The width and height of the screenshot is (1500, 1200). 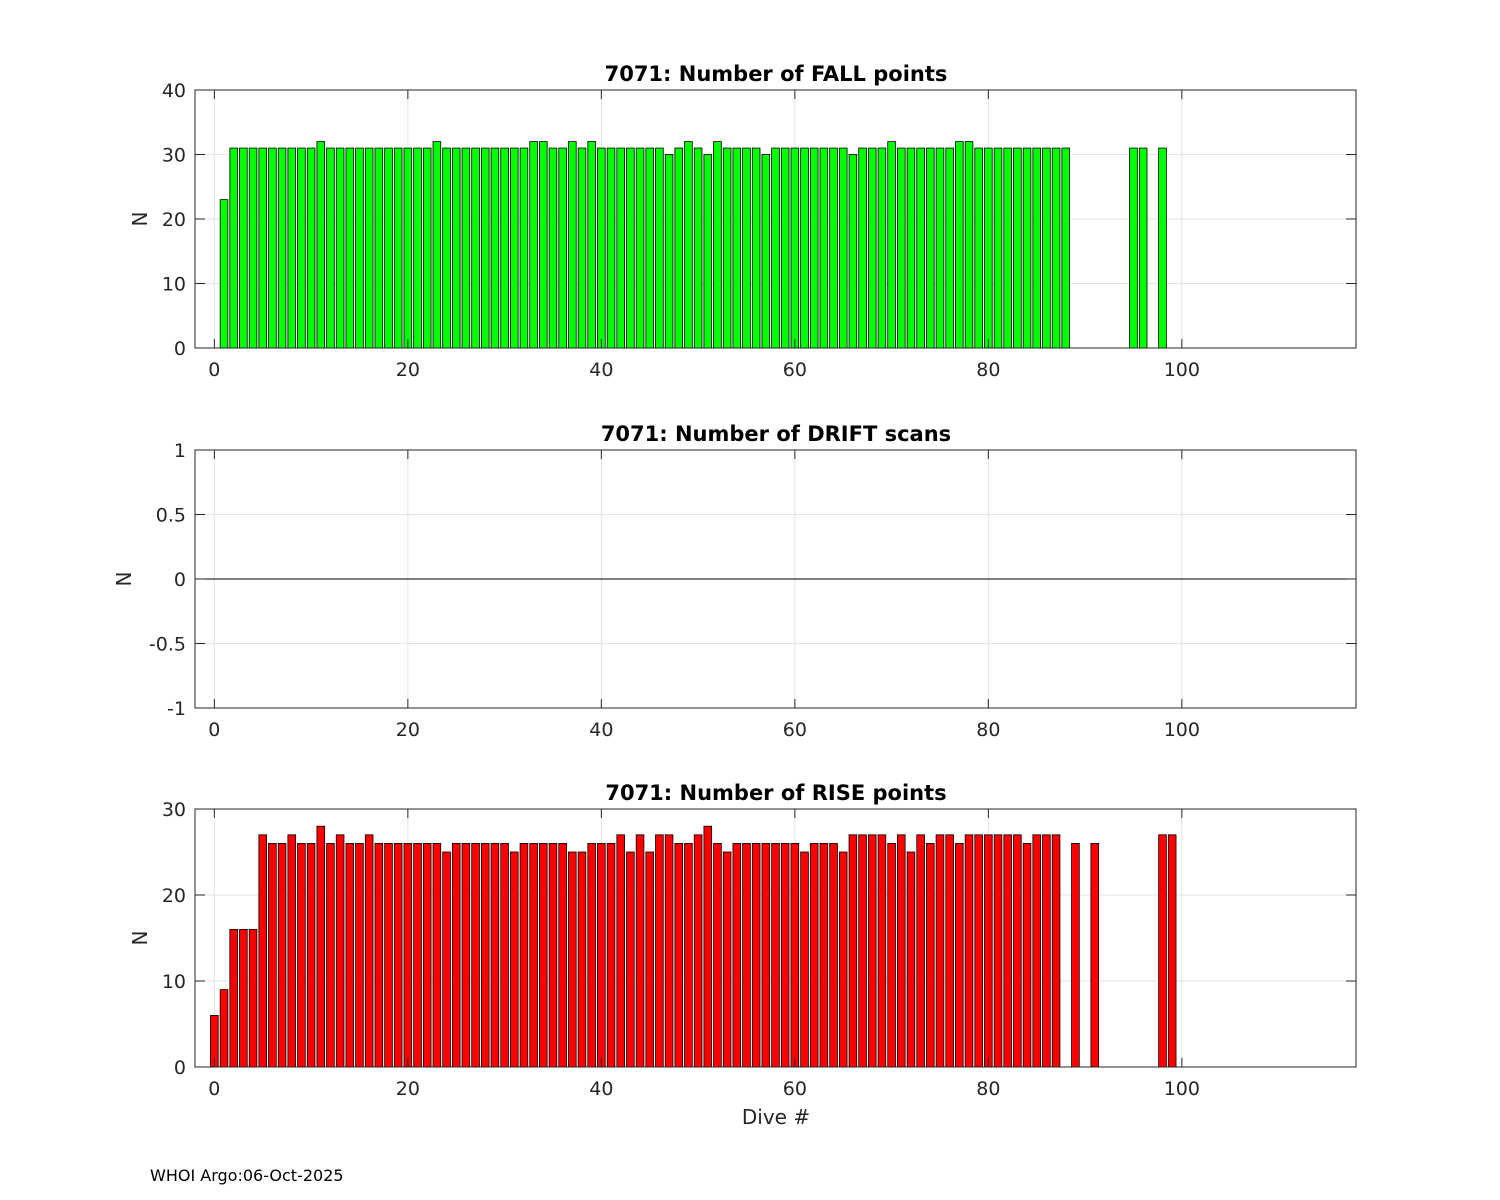 I want to click on fall-x-tick-label: 40, so click(x=601, y=370).